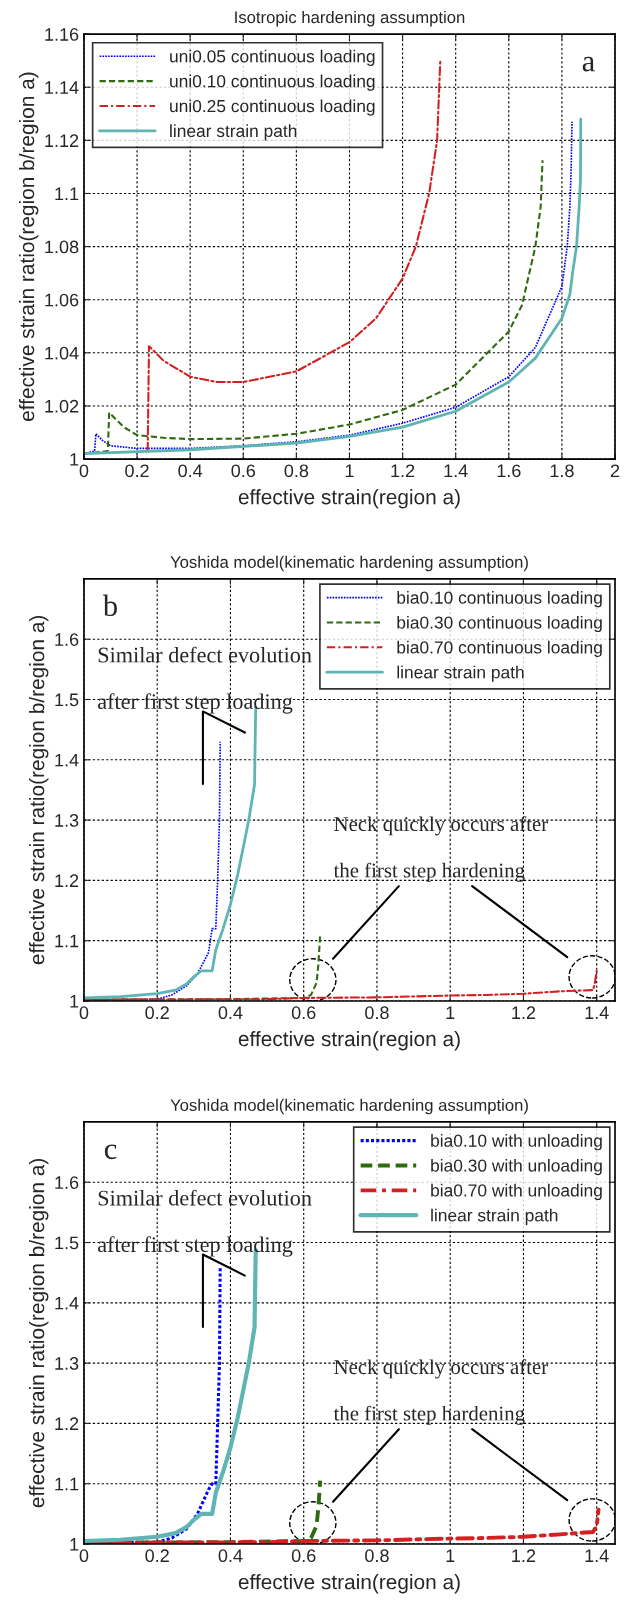 This screenshot has height=1609, width=636. Describe the element at coordinates (509, 471) in the screenshot. I see `x-tick-label: 1.6` at that location.